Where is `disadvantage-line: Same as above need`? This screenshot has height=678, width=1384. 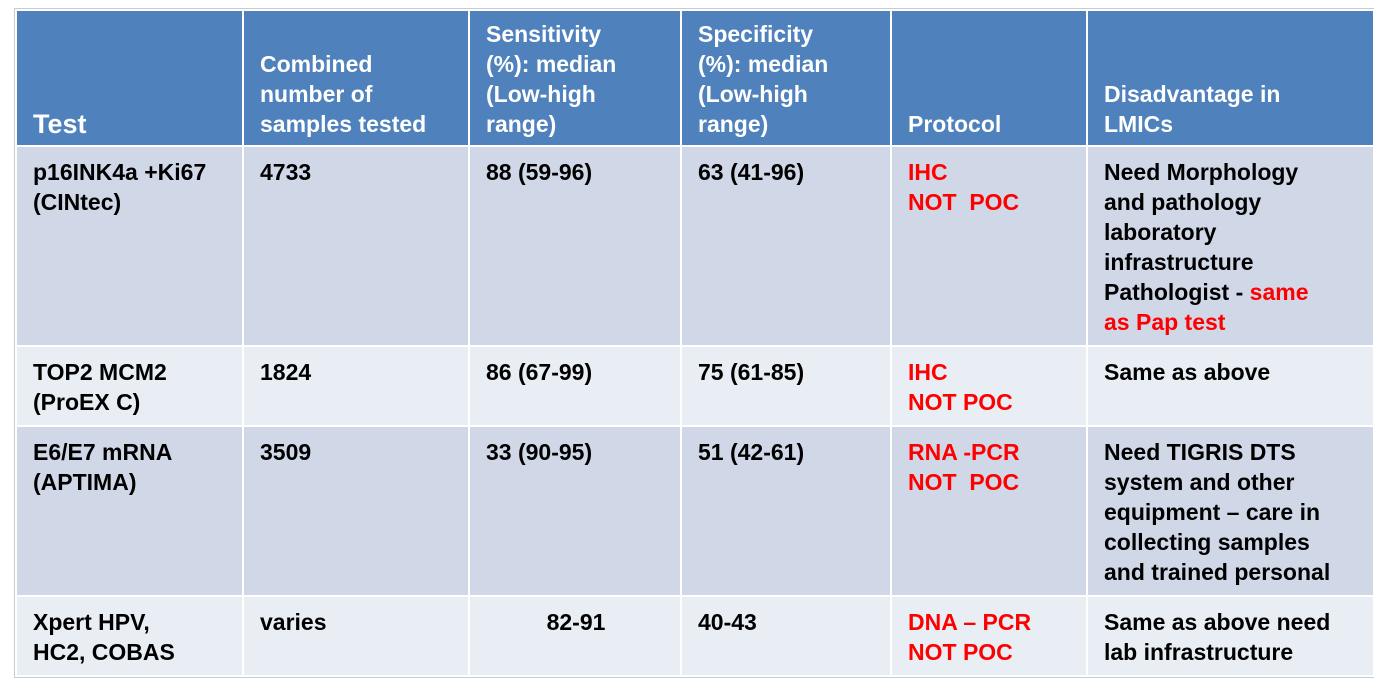 disadvantage-line: Same as above need is located at coordinates (1217, 622).